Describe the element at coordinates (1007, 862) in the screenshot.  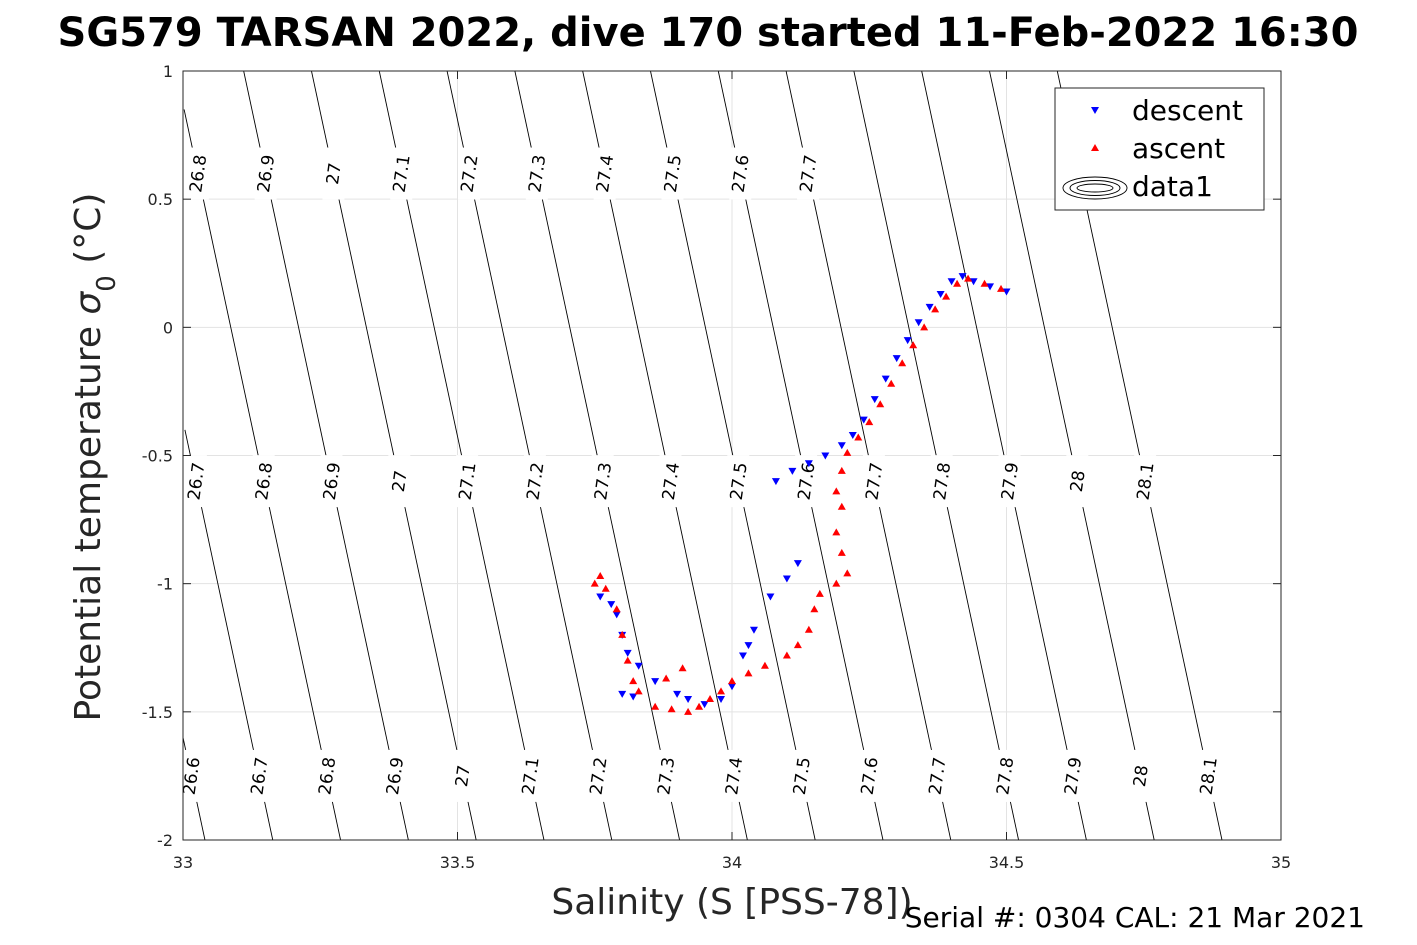
I see `x-tick-label: 34.5` at that location.